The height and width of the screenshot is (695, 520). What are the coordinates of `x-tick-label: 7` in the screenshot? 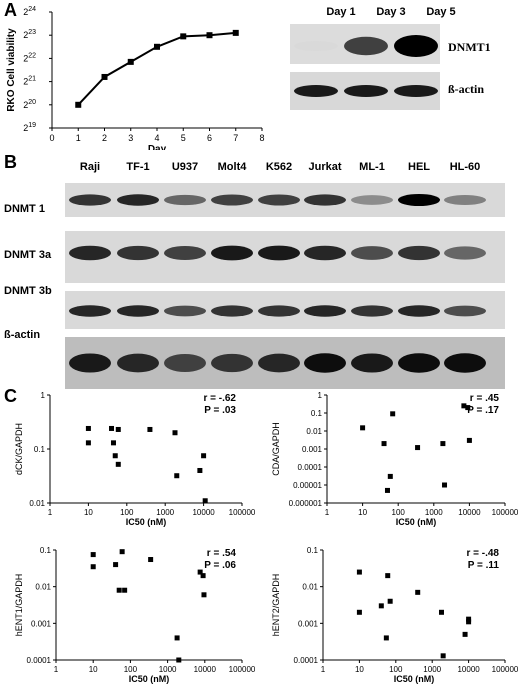 It's located at (235, 138).